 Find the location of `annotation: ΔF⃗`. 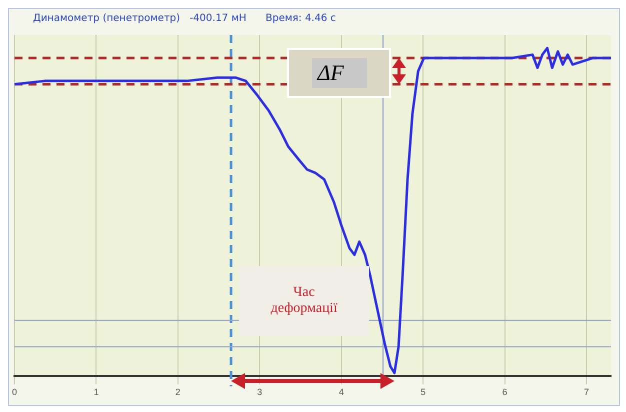

annotation: ΔF⃗ is located at coordinates (339, 73).